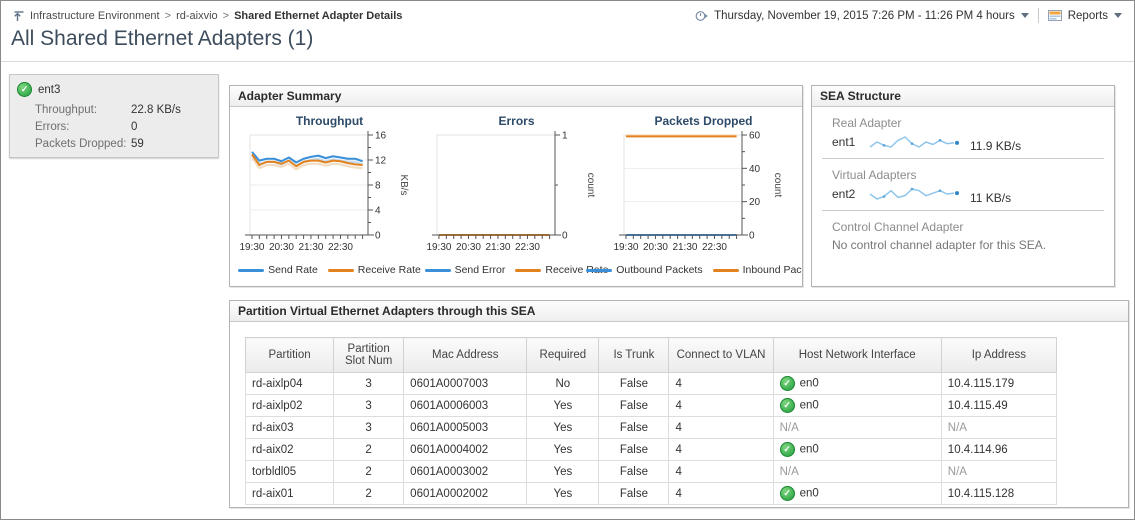  What do you see at coordinates (999, 405) in the screenshot?
I see `table-cell: 10.4.115.49` at bounding box center [999, 405].